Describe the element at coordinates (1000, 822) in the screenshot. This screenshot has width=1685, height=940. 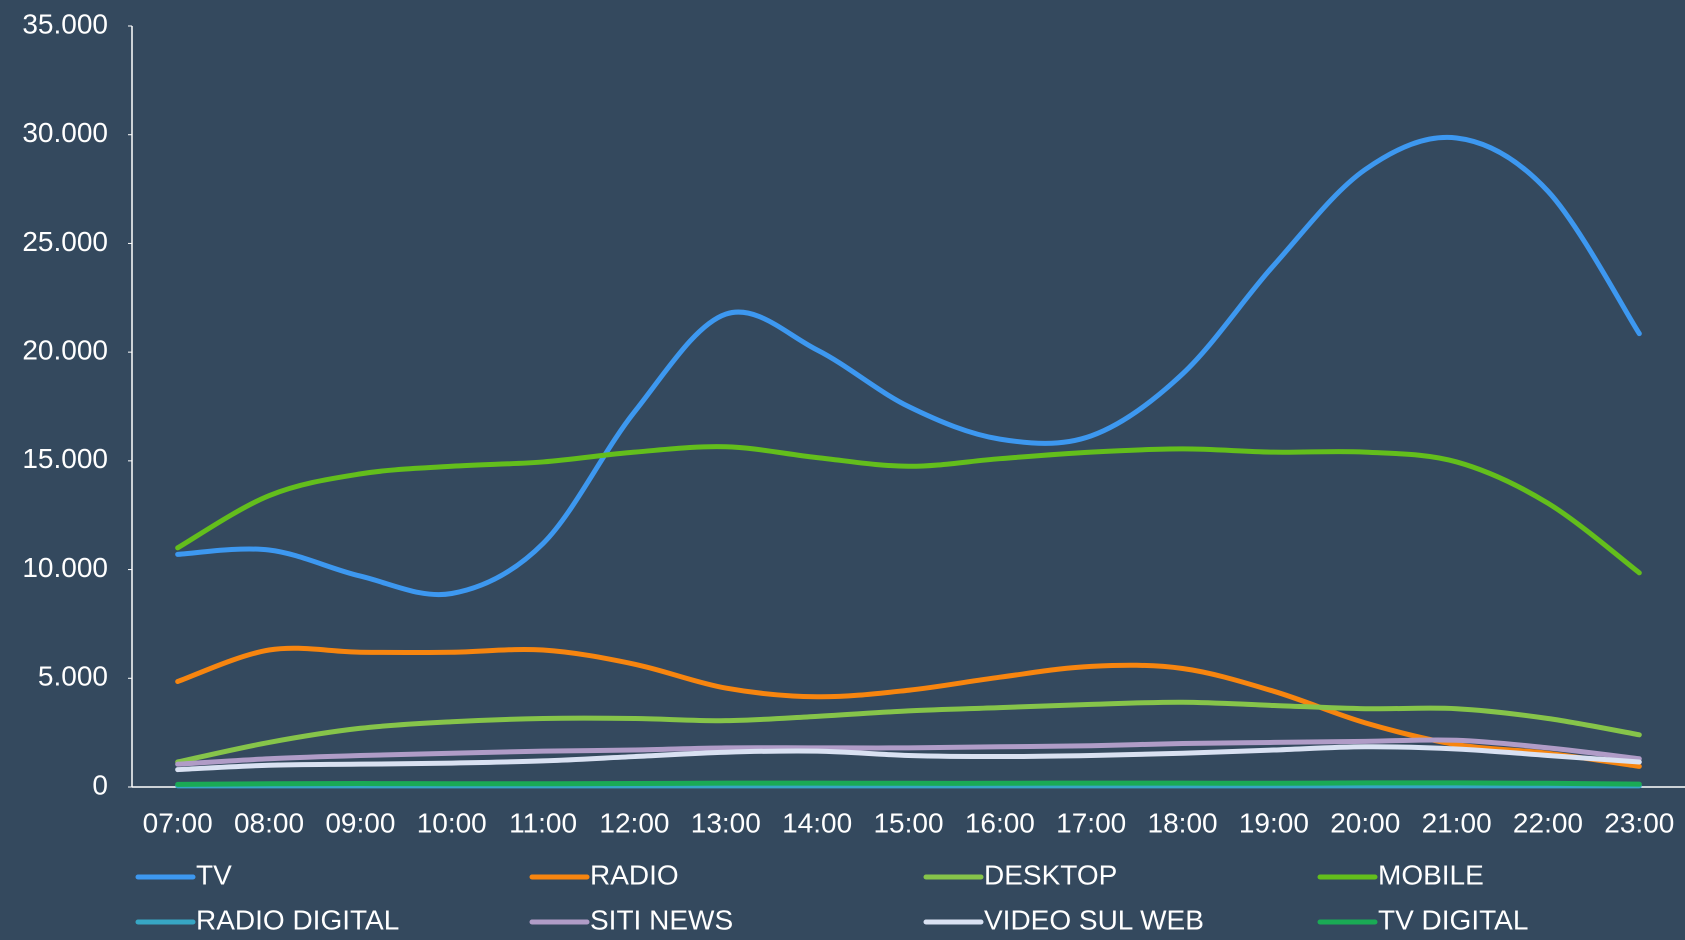
I see `x-tick-label: 16:00` at that location.